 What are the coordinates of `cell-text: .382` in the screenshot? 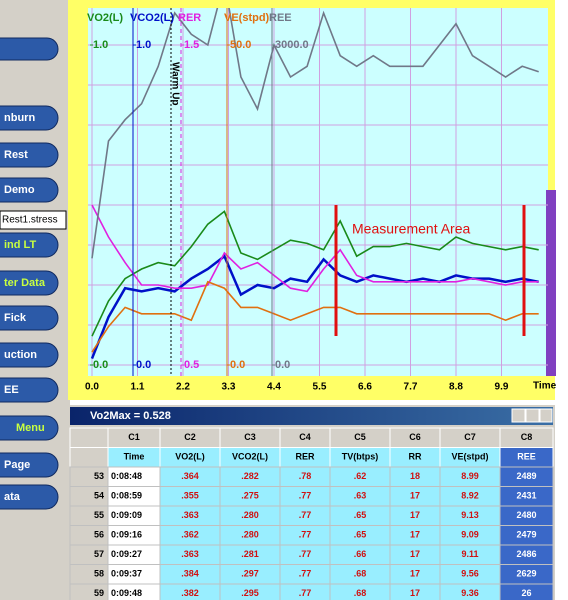 It's located at (190, 593).